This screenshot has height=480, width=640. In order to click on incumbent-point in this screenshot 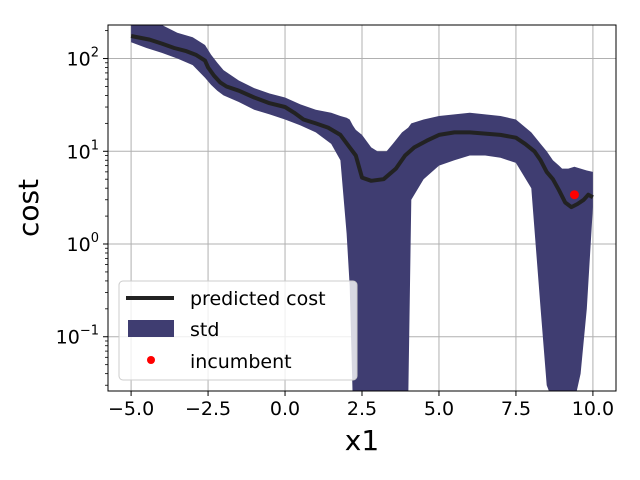, I will do `click(574, 195)`.